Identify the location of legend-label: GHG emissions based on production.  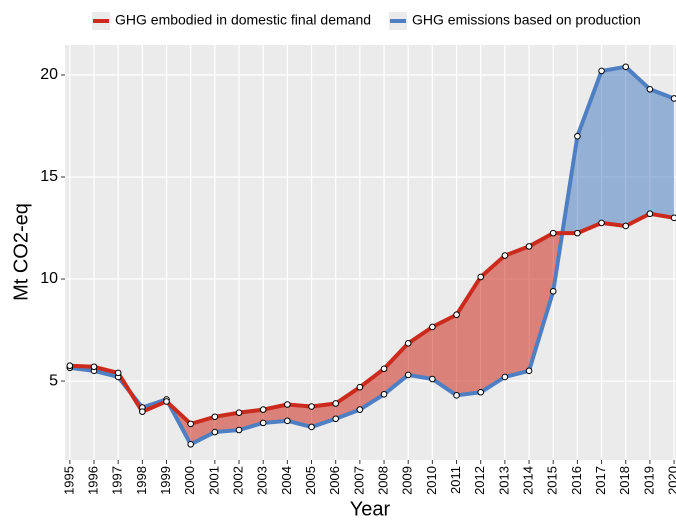
(526, 20).